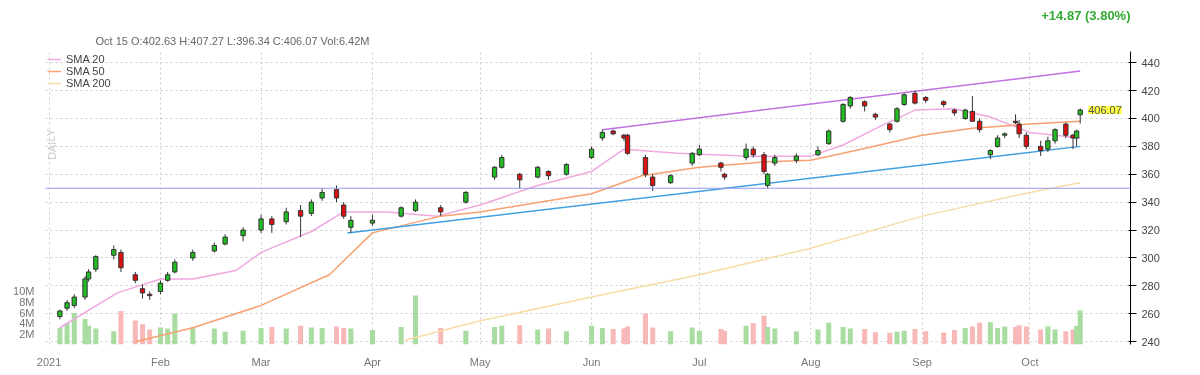 This screenshot has height=375, width=1200. I want to click on text: Oct 15 O:402.63 H:407.27 L:396.34 C:406.07 Vol:6.42M, so click(232, 40).